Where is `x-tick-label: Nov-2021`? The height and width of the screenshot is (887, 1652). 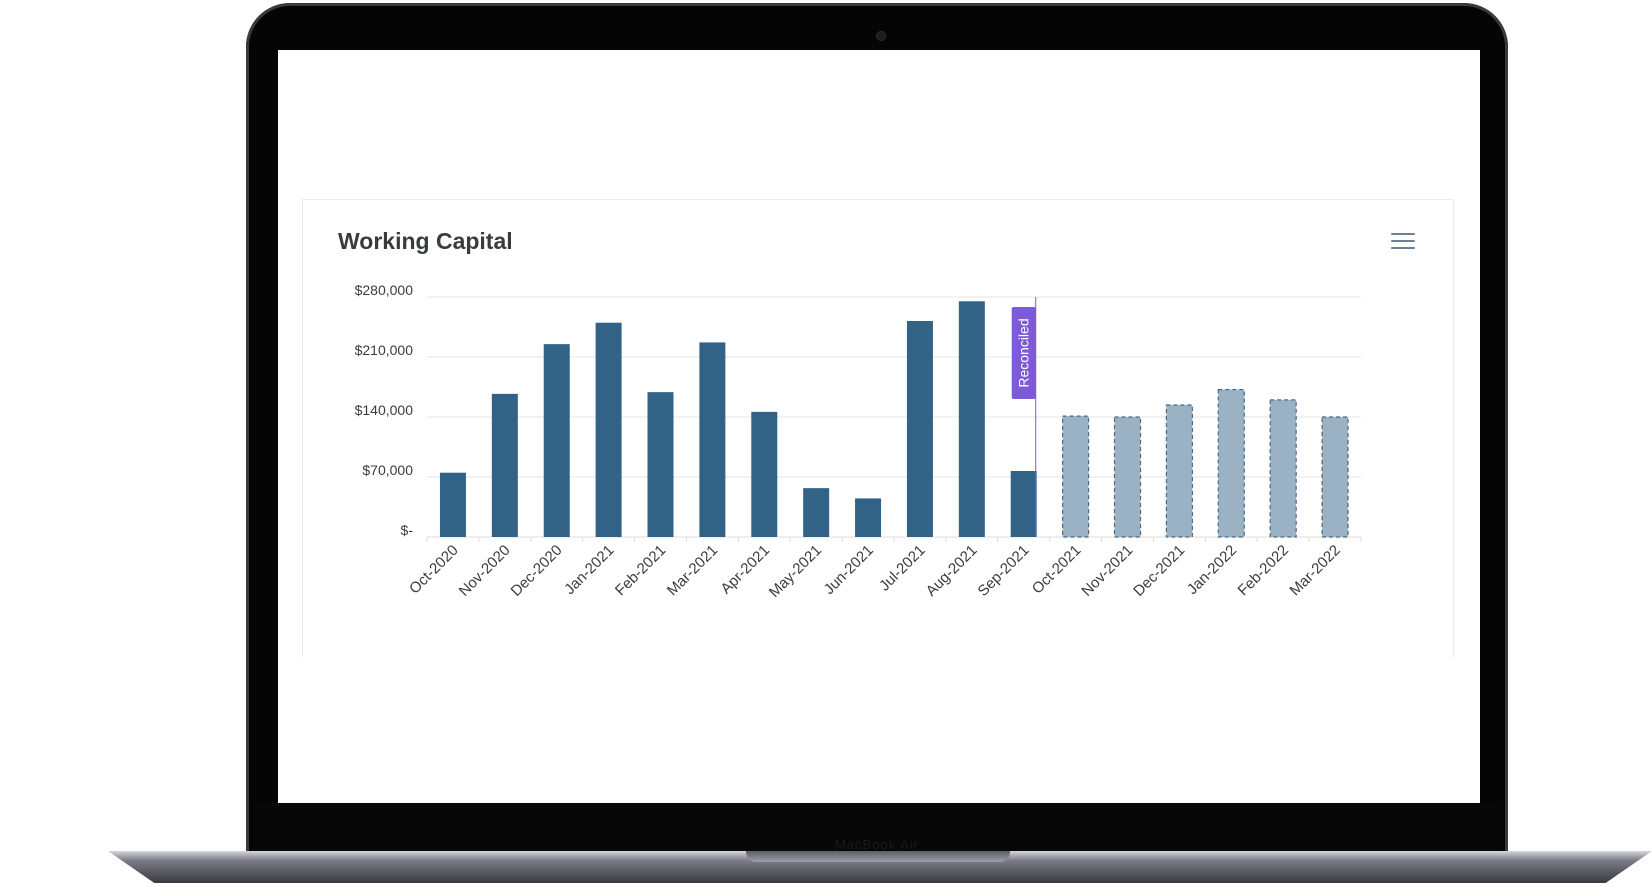
x-tick-label: Nov-2021 is located at coordinates (1107, 571).